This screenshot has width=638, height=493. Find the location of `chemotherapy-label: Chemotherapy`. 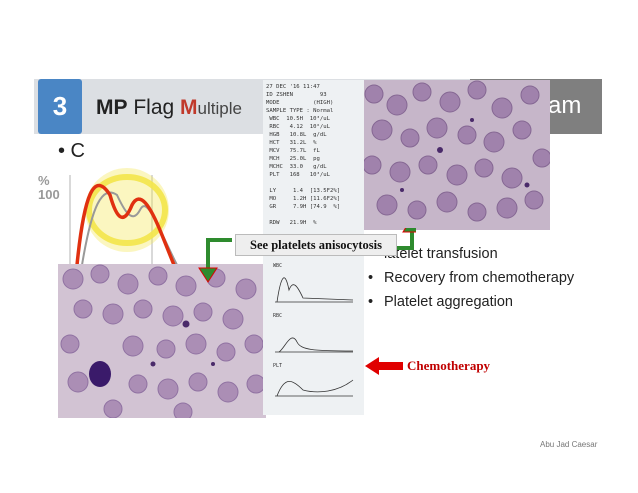

chemotherapy-label: Chemotherapy is located at coordinates (449, 365).